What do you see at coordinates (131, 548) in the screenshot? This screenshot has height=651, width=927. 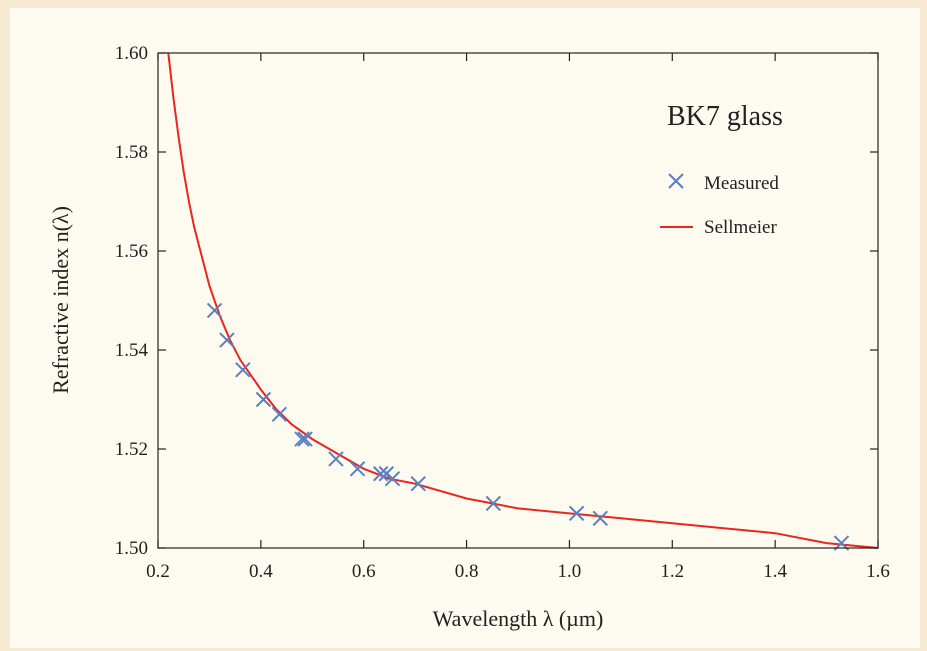 I see `y-tick-label: 1.50` at bounding box center [131, 548].